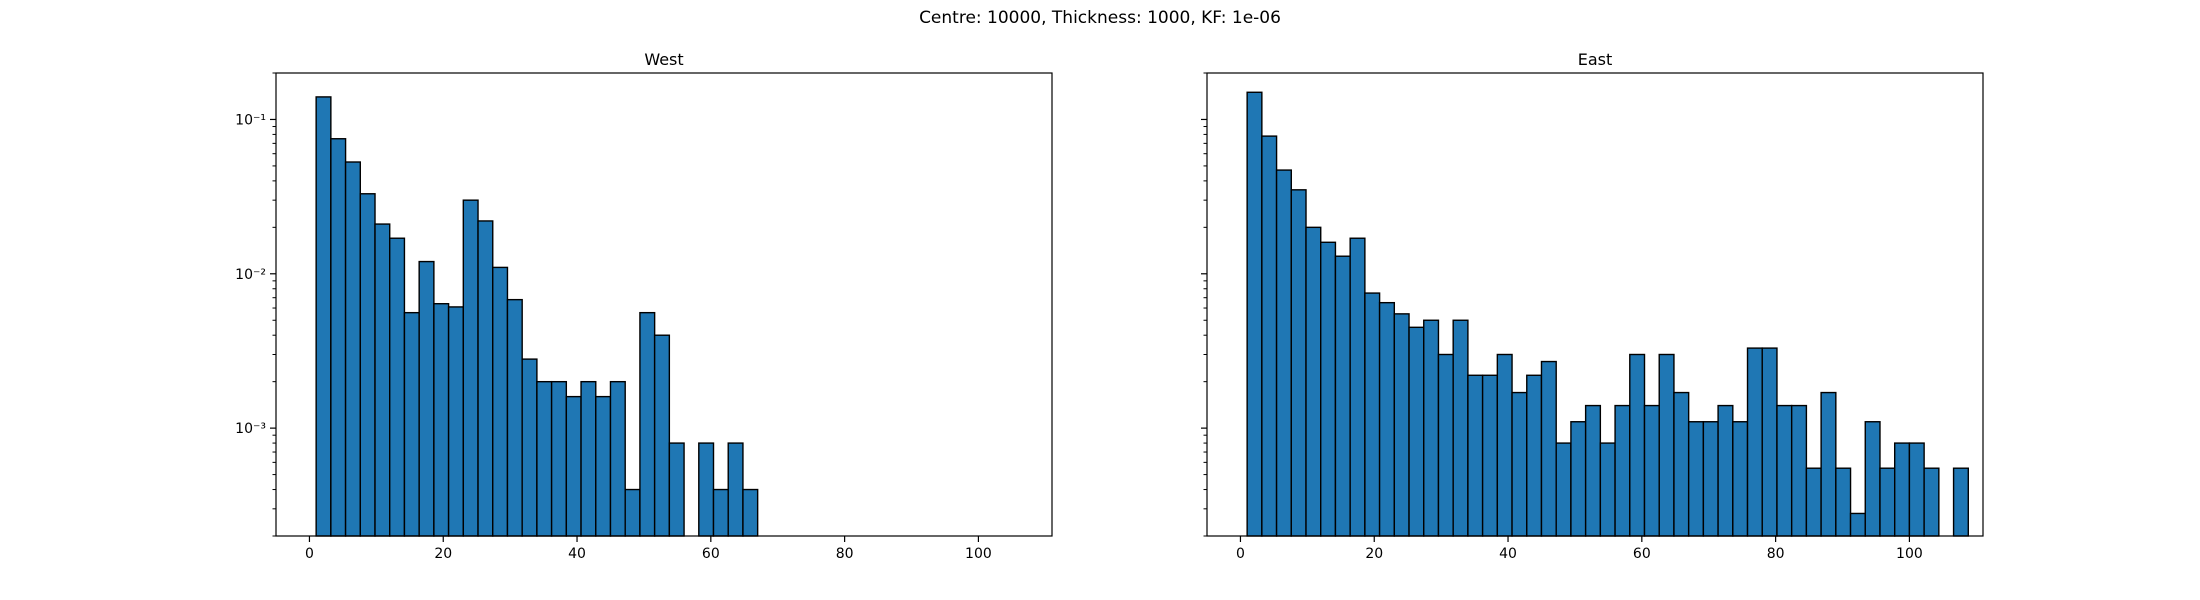 The image size is (2200, 600). Describe the element at coordinates (250, 429) in the screenshot. I see `y-tick-label: 10⁻³` at that location.